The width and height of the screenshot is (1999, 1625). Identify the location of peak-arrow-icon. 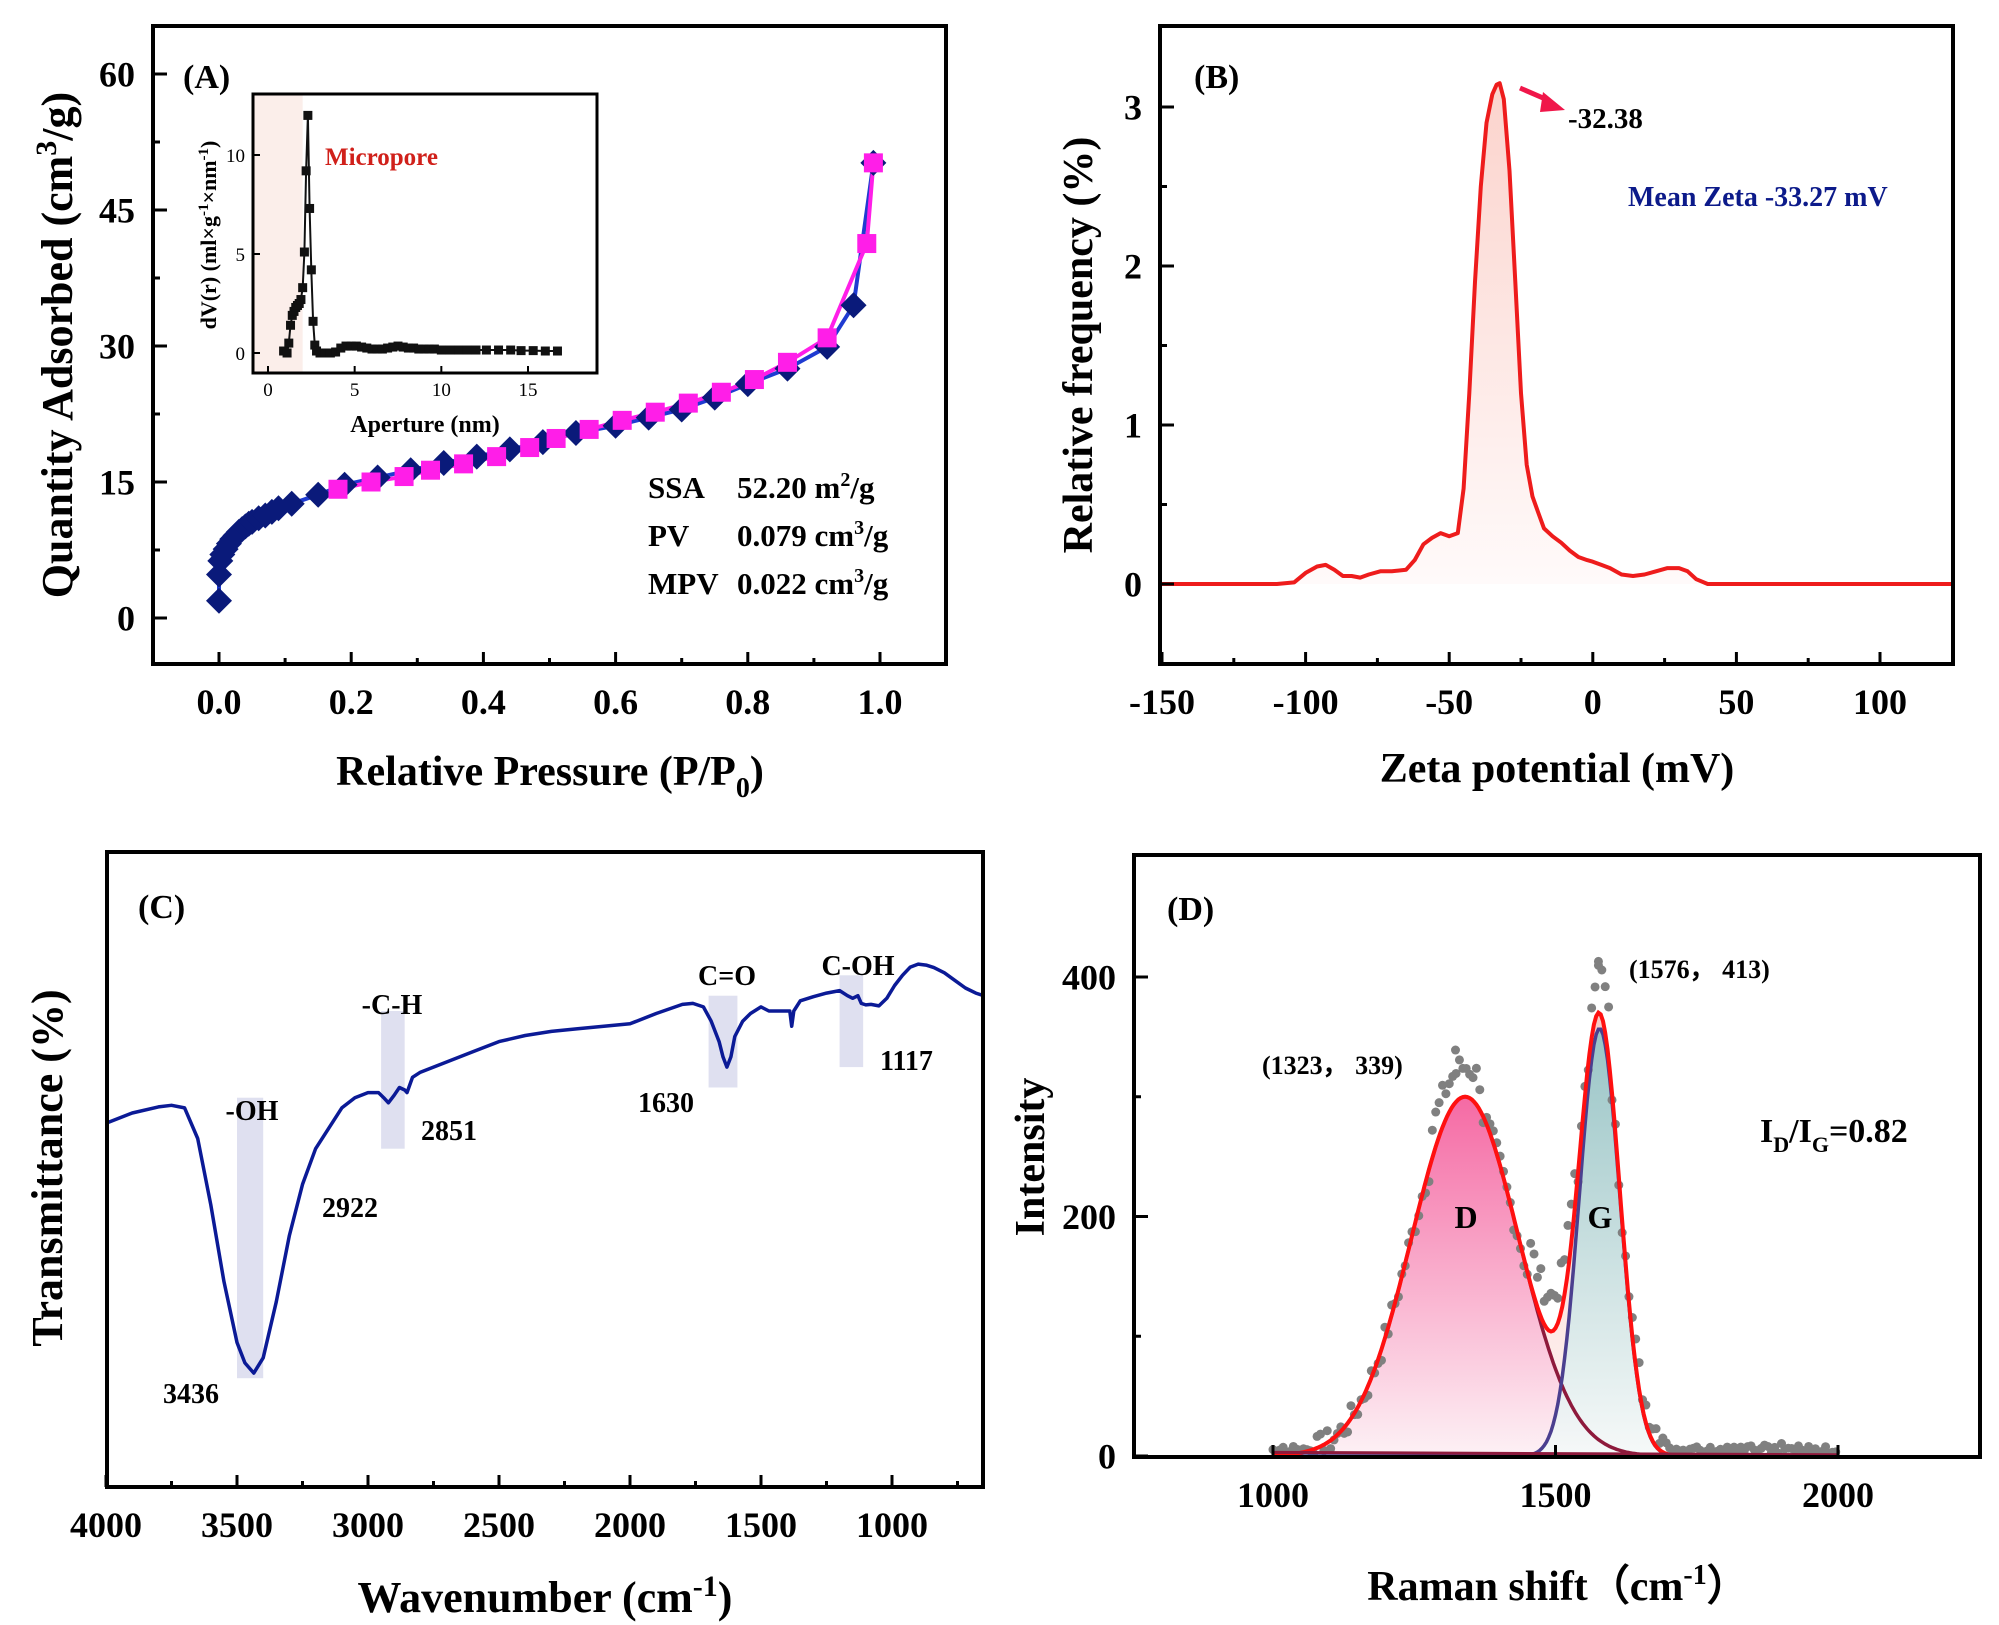
(1542, 98).